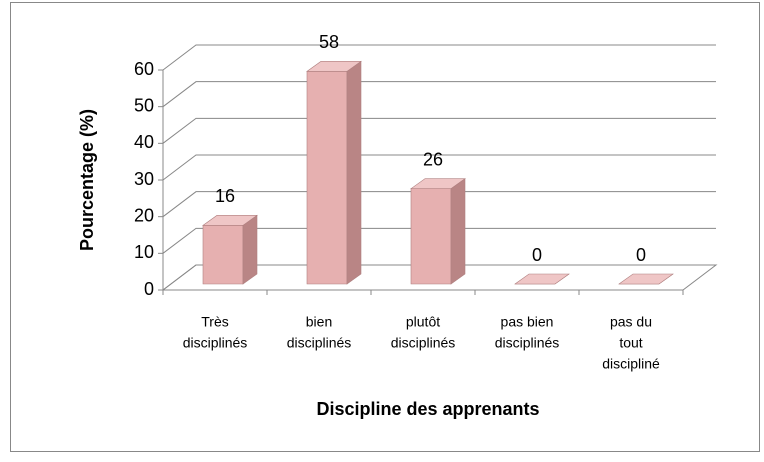 This screenshot has width=764, height=462. What do you see at coordinates (631, 322) in the screenshot?
I see `x-tick-label: pas du` at bounding box center [631, 322].